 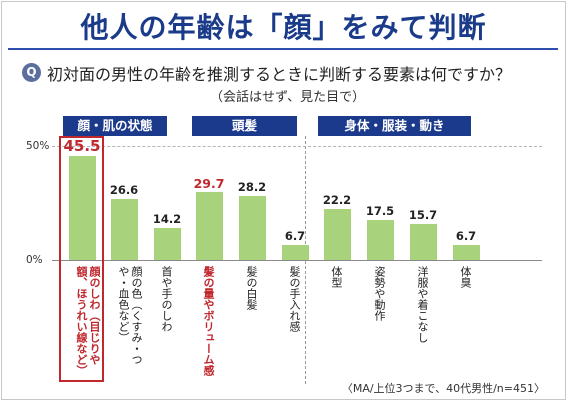 I want to click on category-label: 姿勢や動作, so click(x=379, y=293).